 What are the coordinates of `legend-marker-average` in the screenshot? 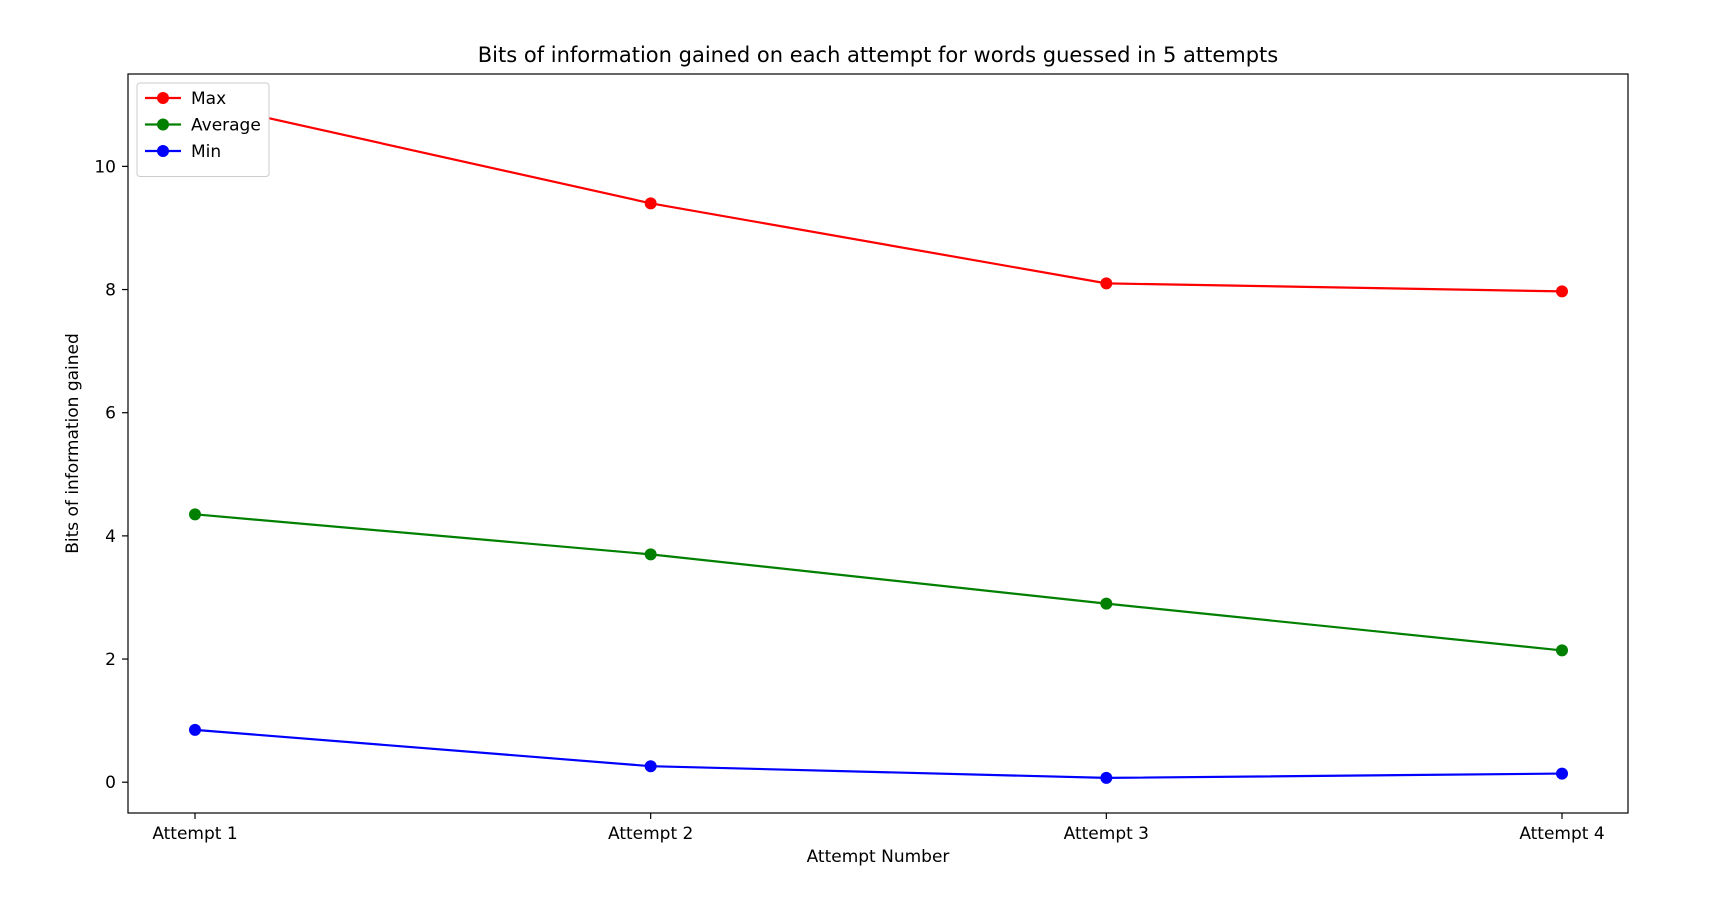 It's located at (163, 124).